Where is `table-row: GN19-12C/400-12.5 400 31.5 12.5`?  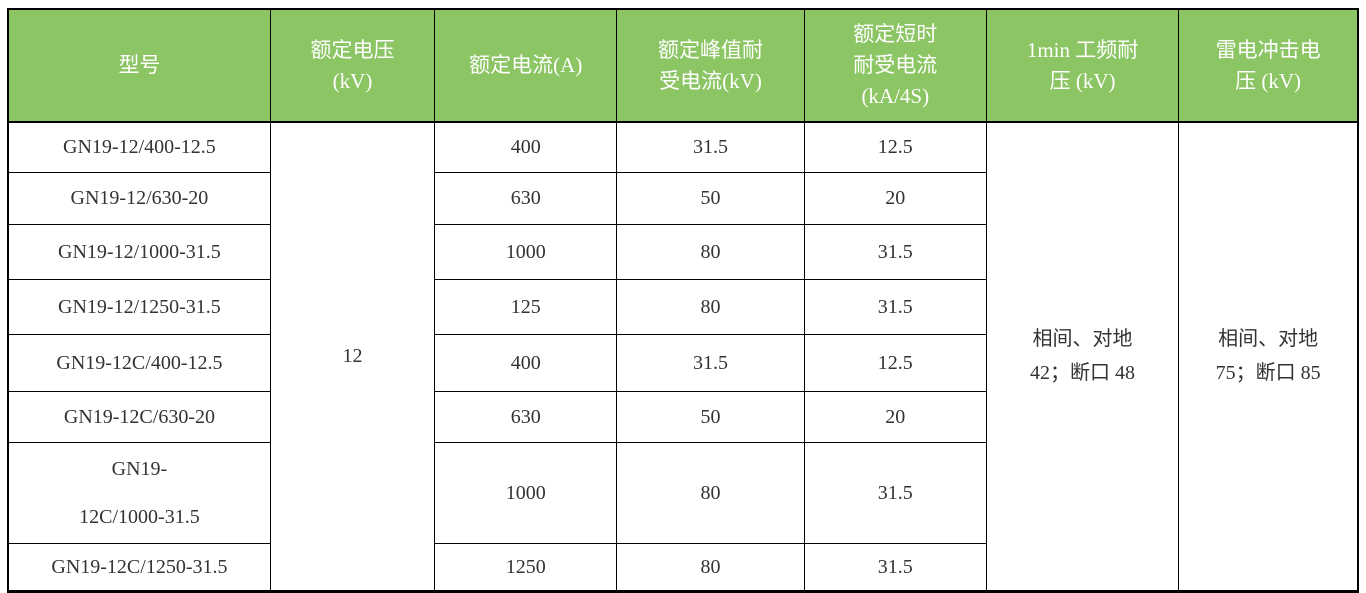 table-row: GN19-12C/400-12.5 400 31.5 12.5 is located at coordinates (682, 362).